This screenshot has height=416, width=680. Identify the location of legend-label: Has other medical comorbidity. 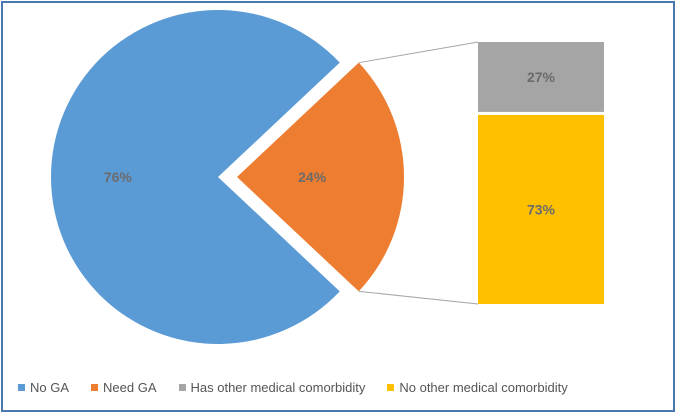
(278, 387).